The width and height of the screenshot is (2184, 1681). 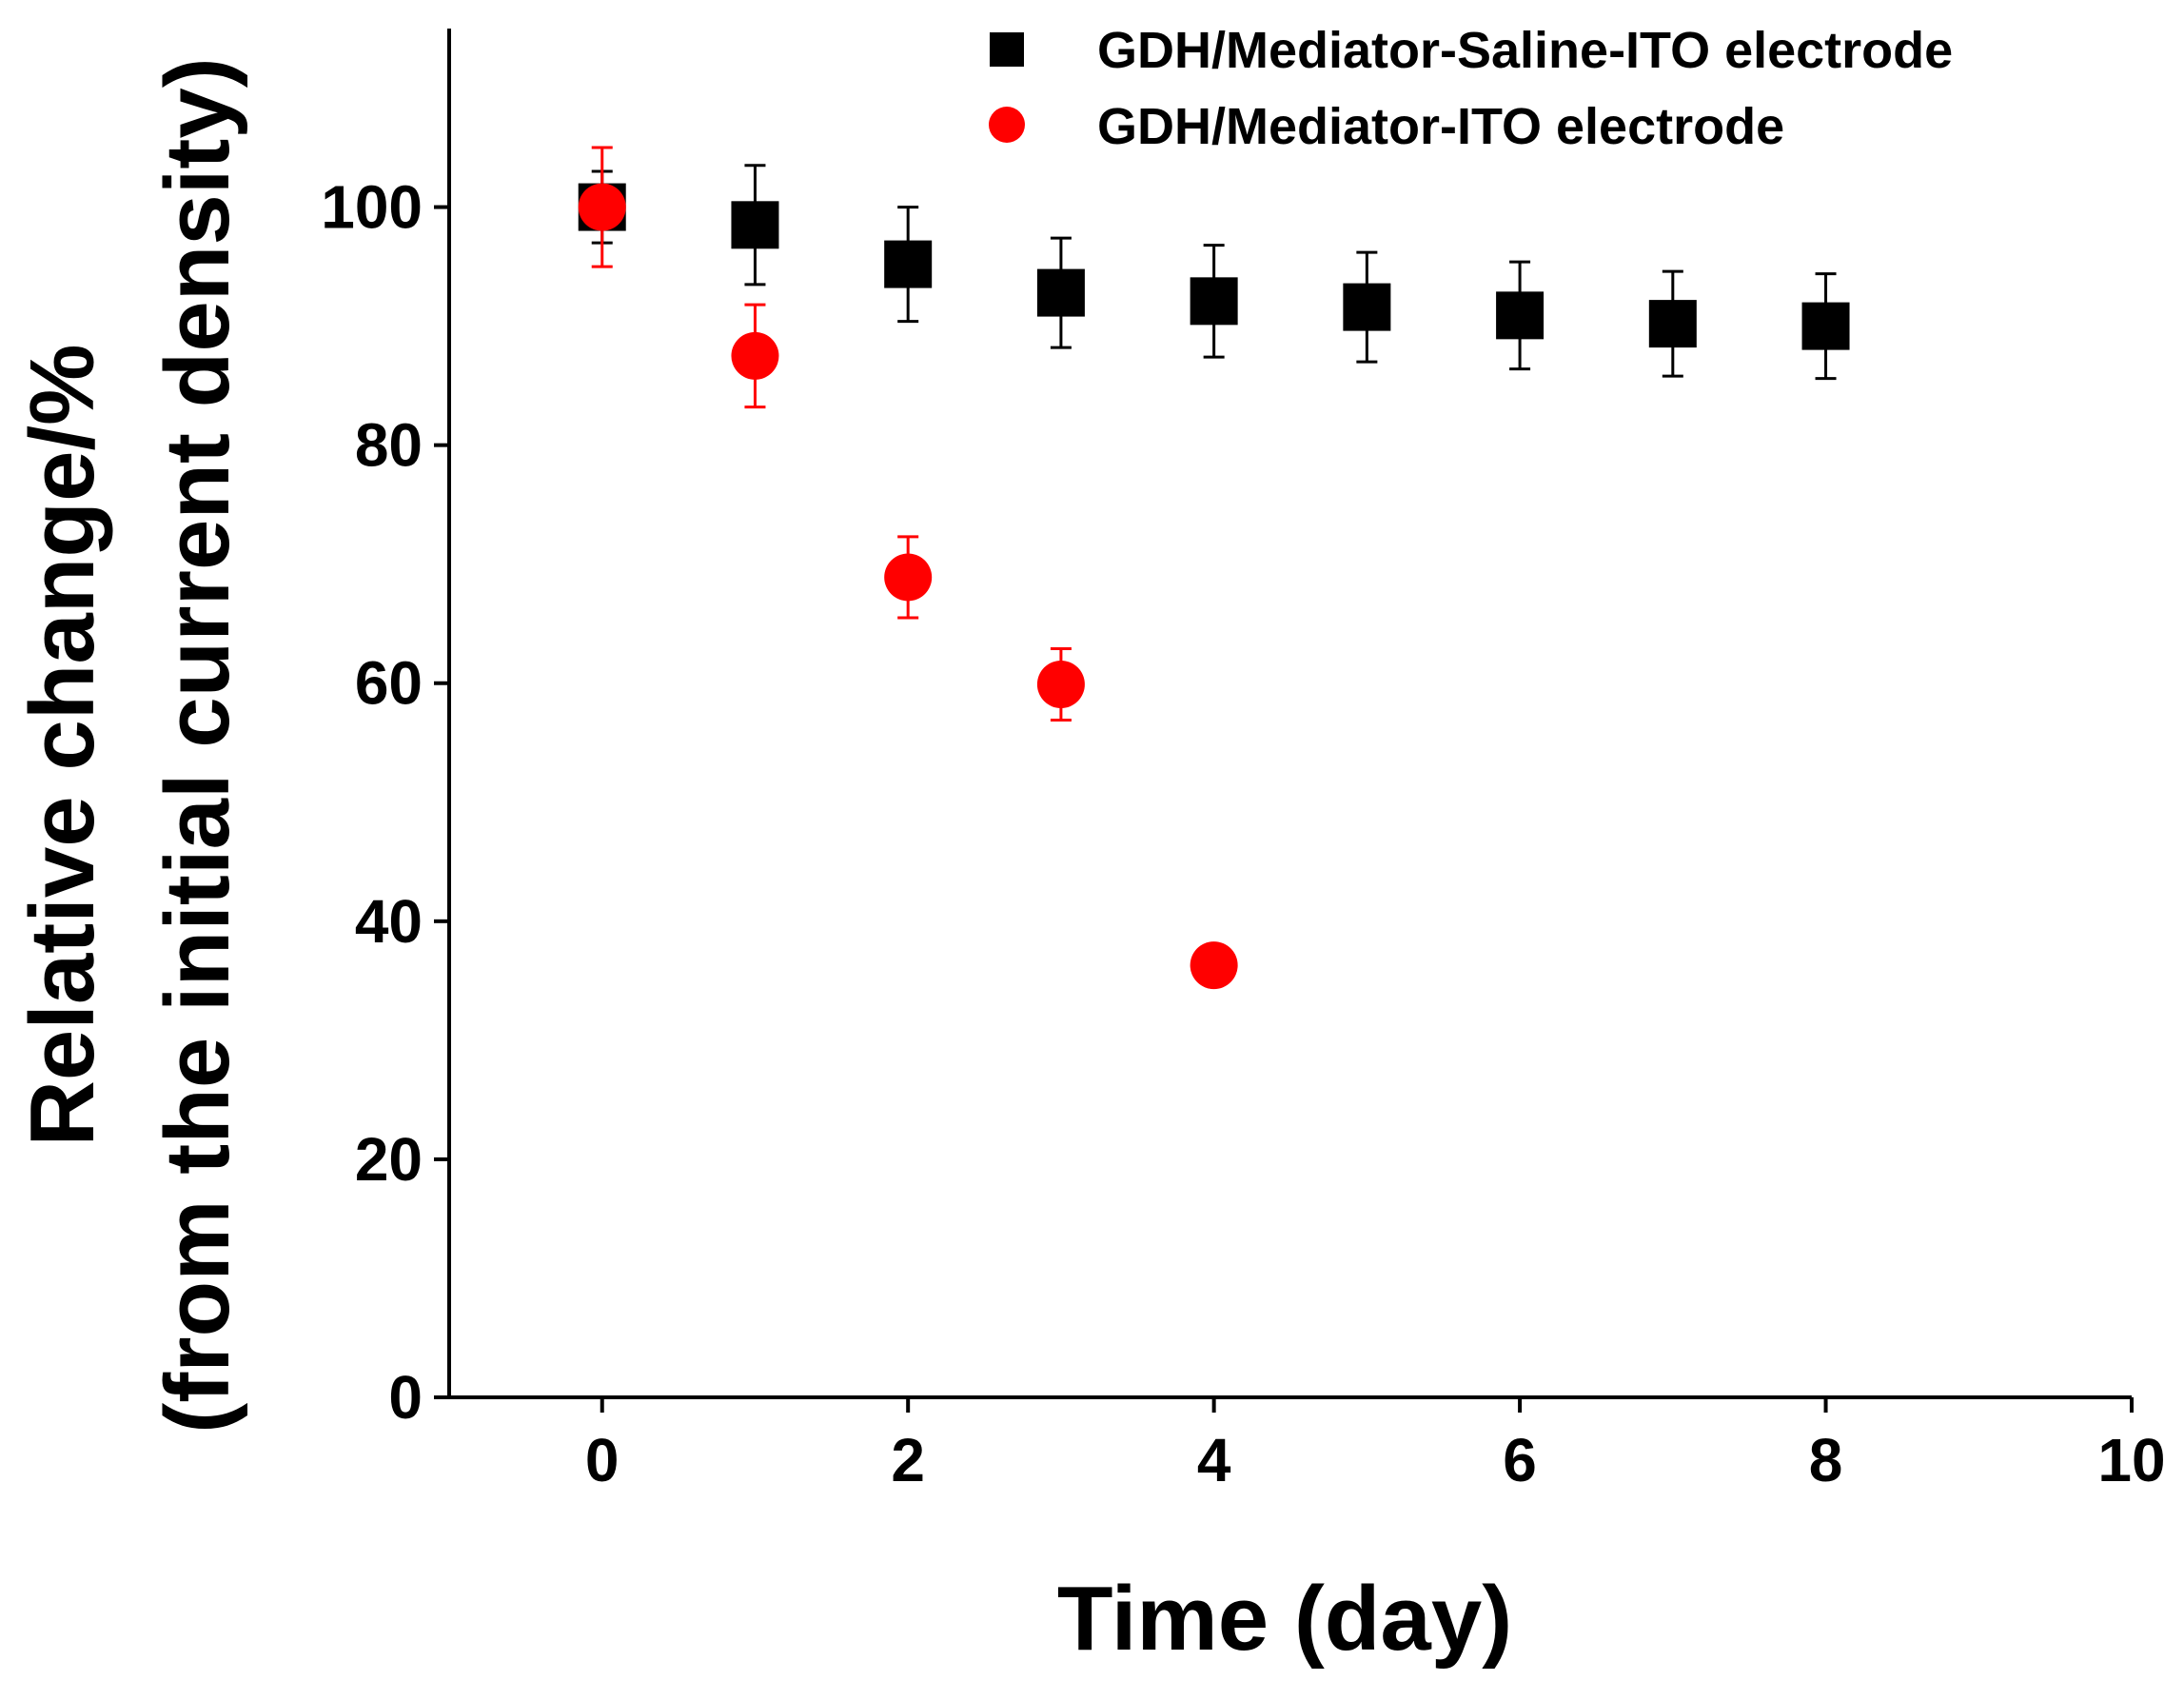 What do you see at coordinates (389, 921) in the screenshot?
I see `y-tick-label: 40` at bounding box center [389, 921].